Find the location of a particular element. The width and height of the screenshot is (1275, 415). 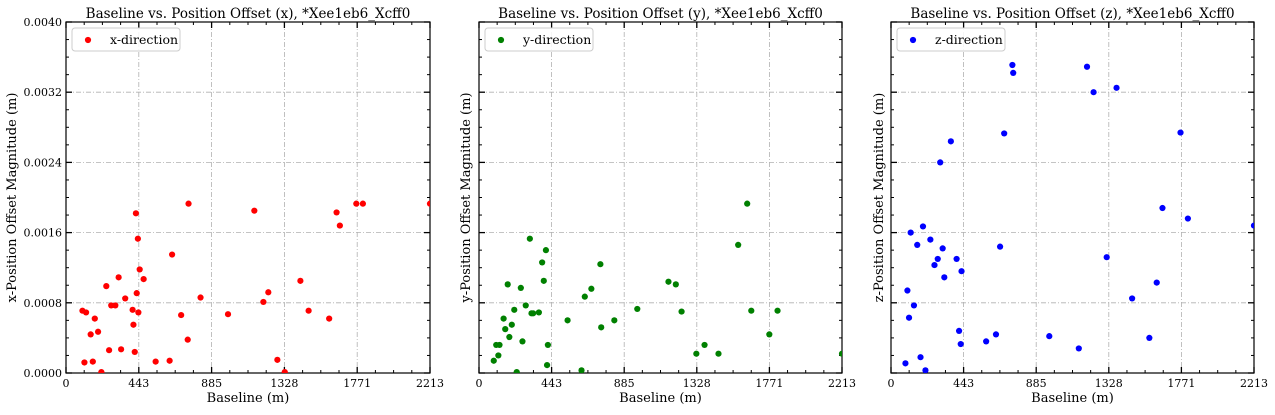

legend: z-direction is located at coordinates (951, 39).